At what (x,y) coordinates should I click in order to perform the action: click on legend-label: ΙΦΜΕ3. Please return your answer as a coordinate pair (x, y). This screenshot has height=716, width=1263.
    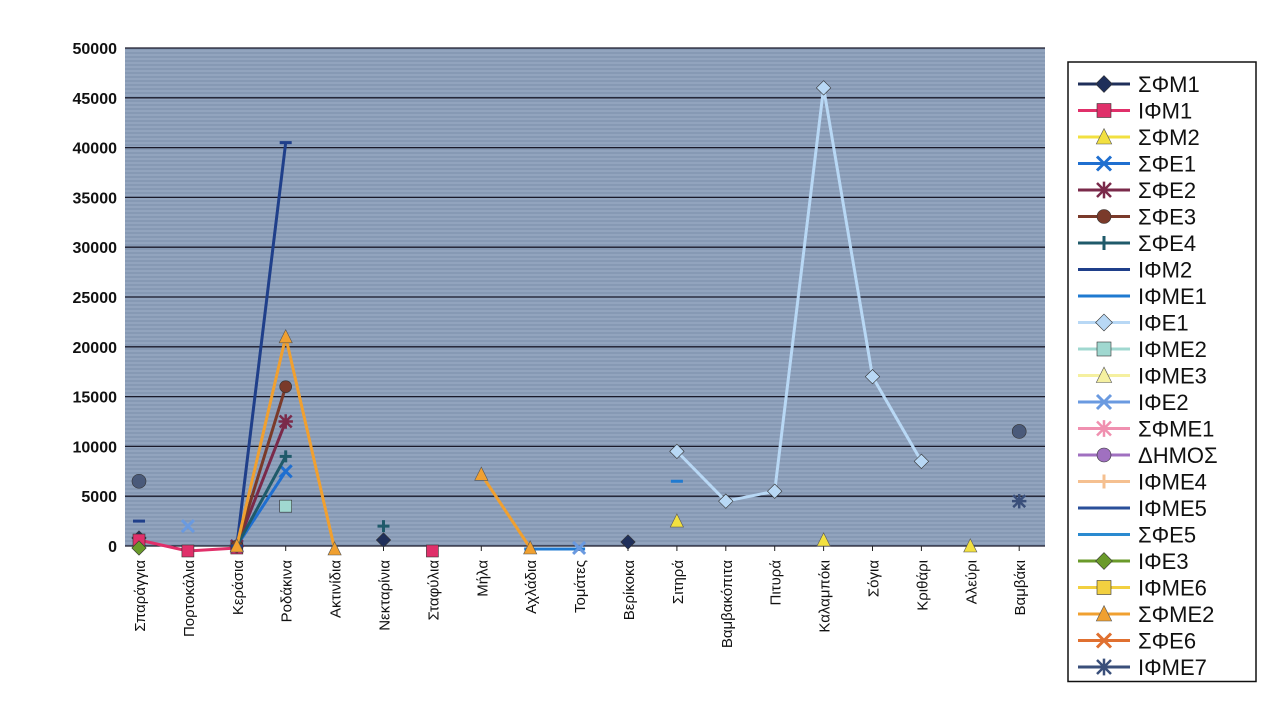
    Looking at the image, I should click on (1172, 376).